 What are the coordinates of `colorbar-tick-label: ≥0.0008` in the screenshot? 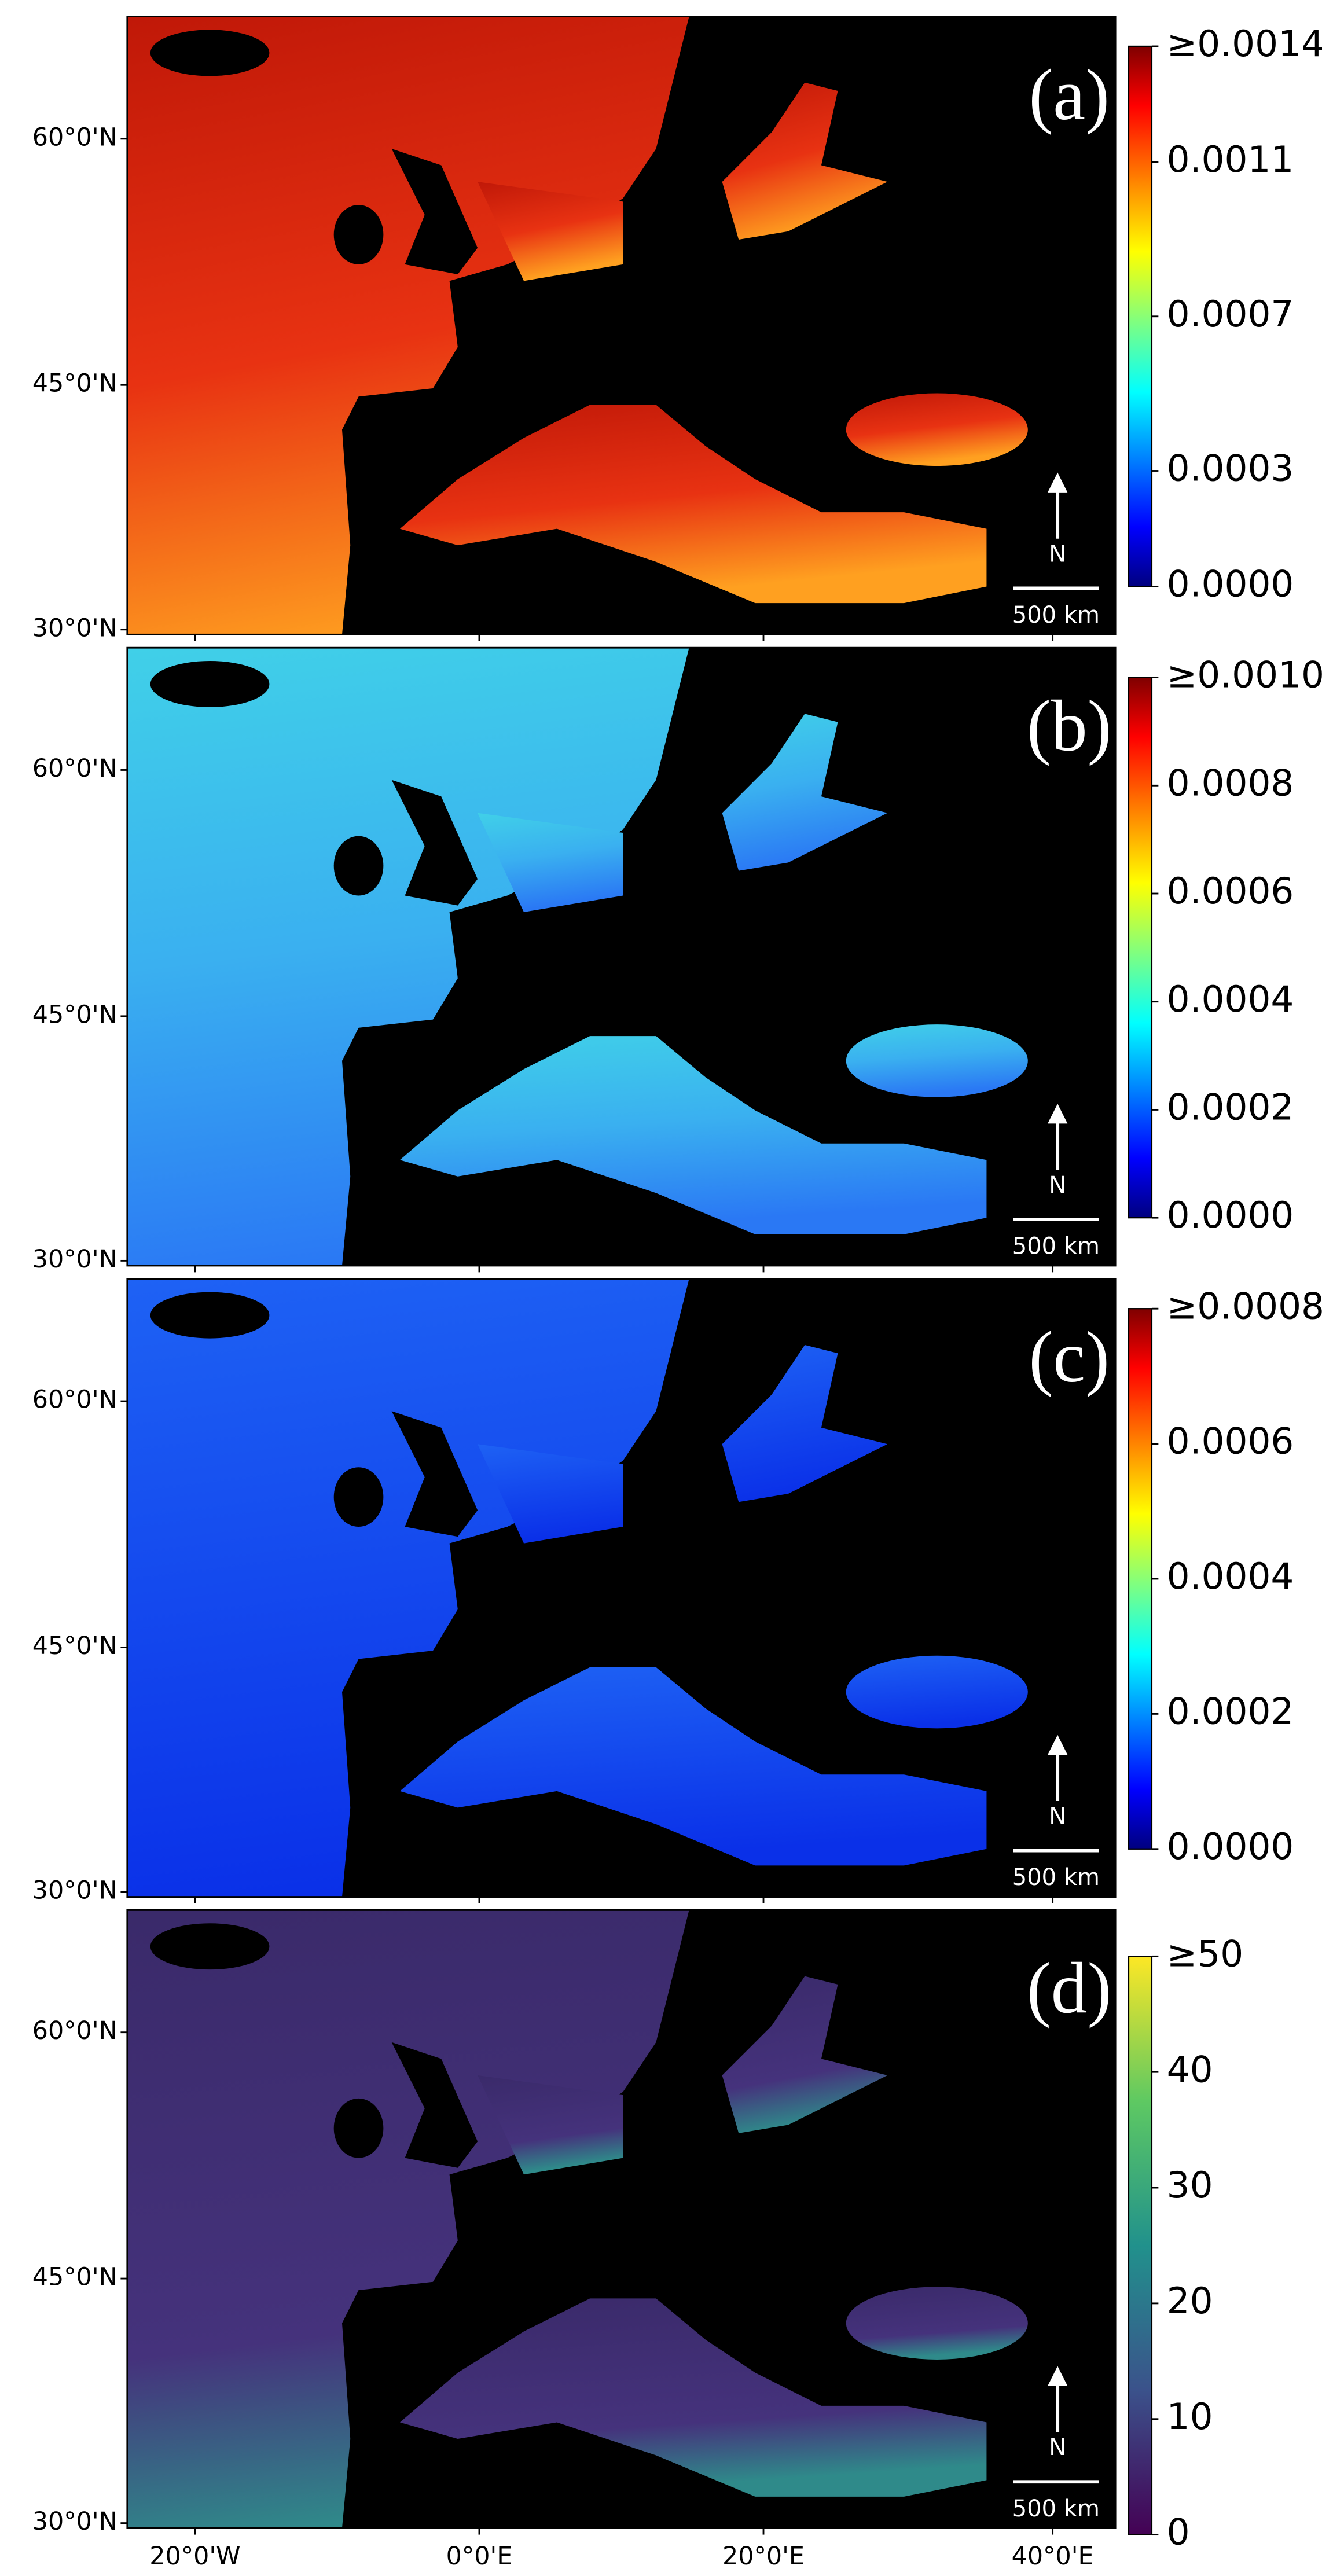 It's located at (1244, 1306).